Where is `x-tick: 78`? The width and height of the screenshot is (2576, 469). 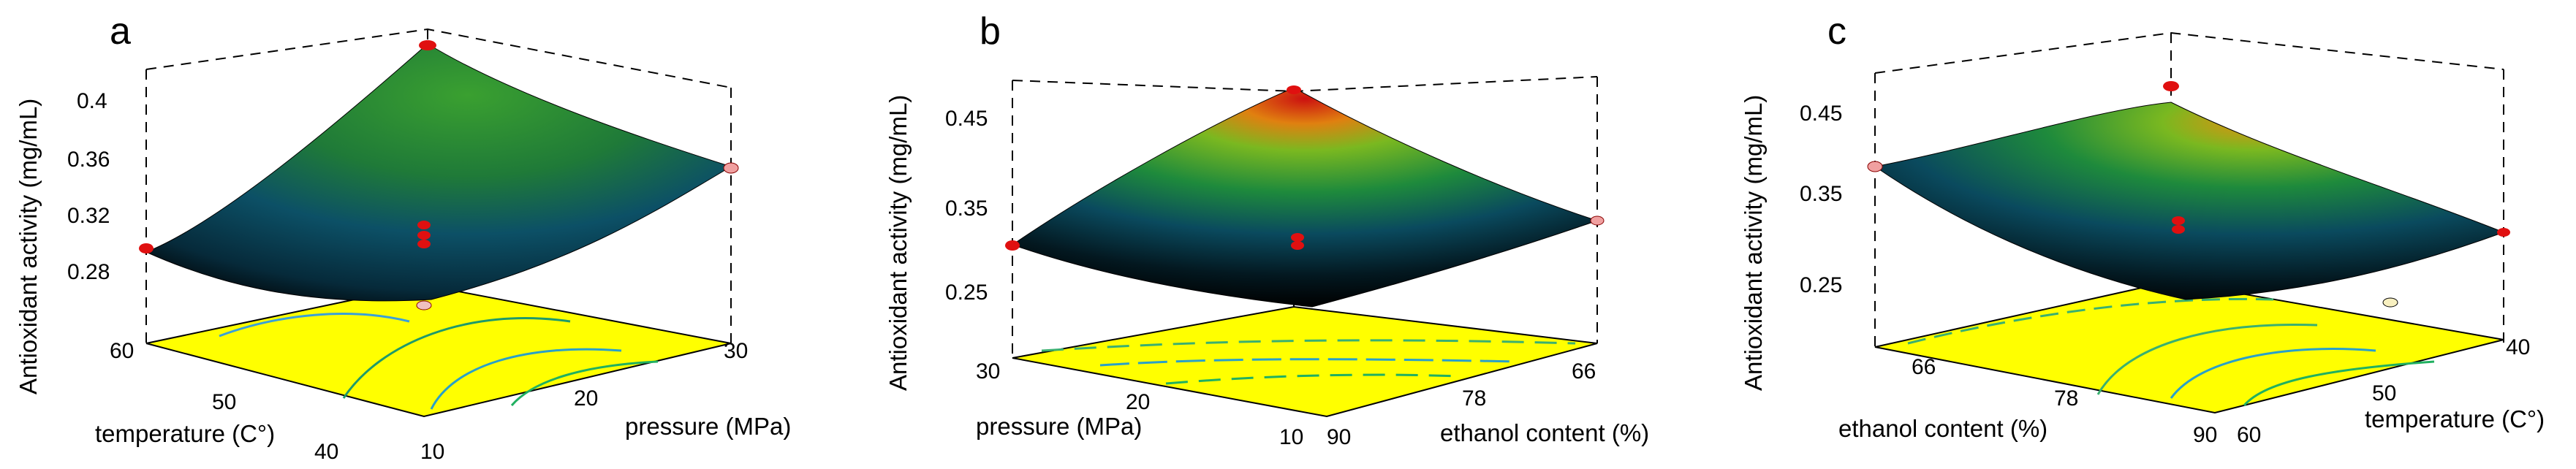 x-tick: 78 is located at coordinates (2066, 399).